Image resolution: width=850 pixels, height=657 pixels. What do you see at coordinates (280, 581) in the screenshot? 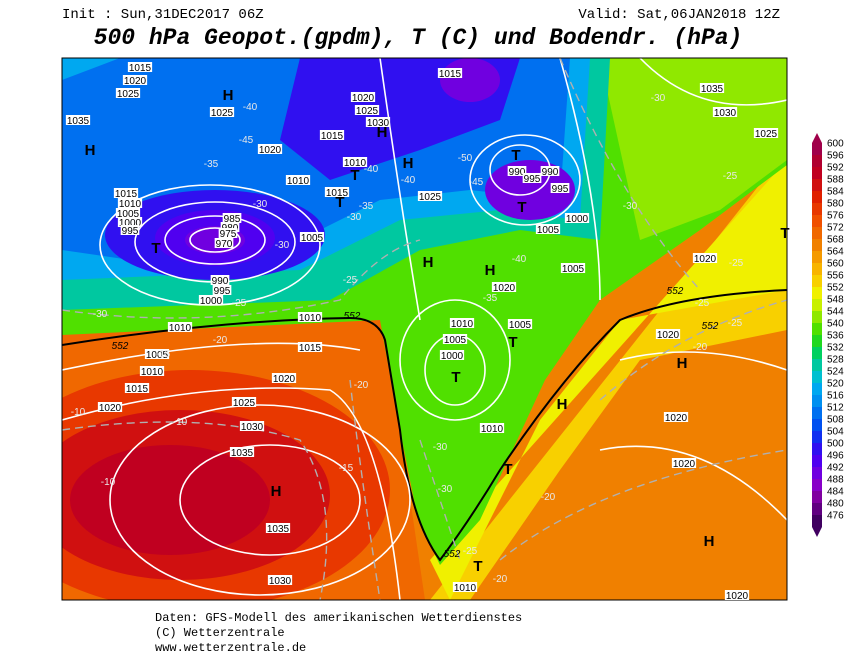
I see `isobar-label: 1030` at bounding box center [280, 581].